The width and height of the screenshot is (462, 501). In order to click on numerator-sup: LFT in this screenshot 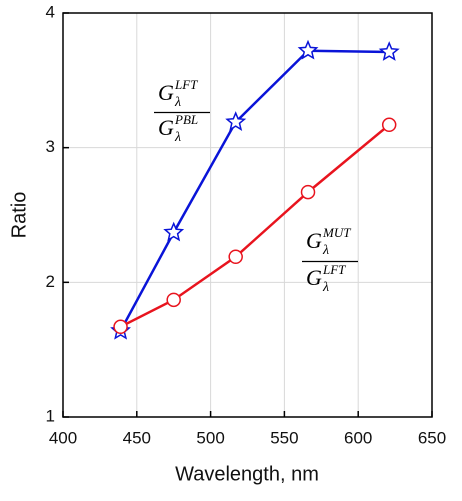, I will do `click(186, 84)`.